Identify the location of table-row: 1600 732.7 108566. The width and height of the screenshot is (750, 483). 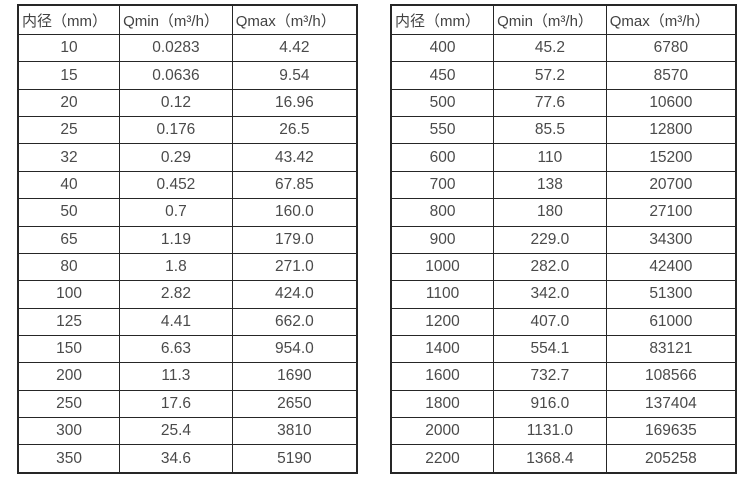
(563, 376).